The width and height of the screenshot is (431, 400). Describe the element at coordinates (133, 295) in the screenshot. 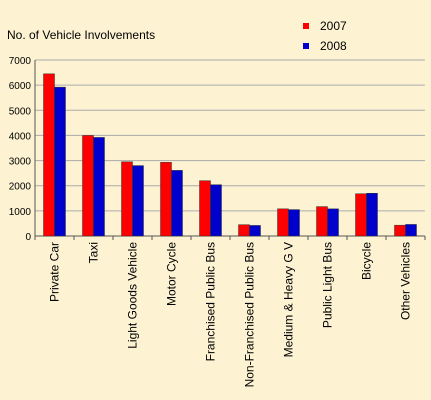

I see `x-category-label: Light Goods Vehicle` at that location.